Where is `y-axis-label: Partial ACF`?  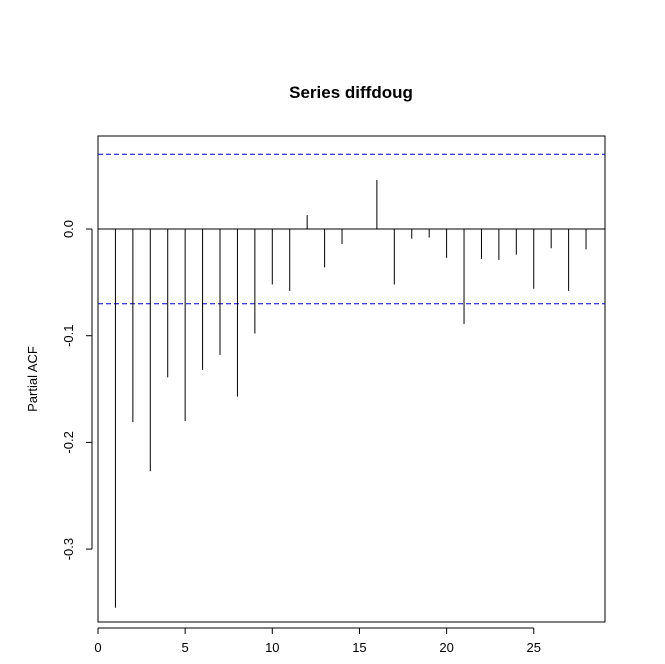 y-axis-label: Partial ACF is located at coordinates (32, 379).